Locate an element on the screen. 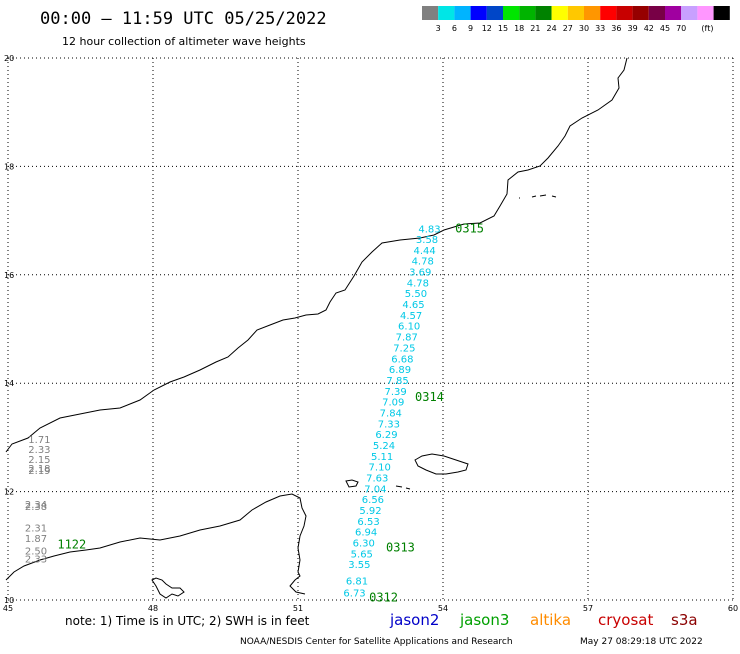 Image resolution: width=740 pixels, height=654 pixels. somali-islands is located at coordinates (168, 588).